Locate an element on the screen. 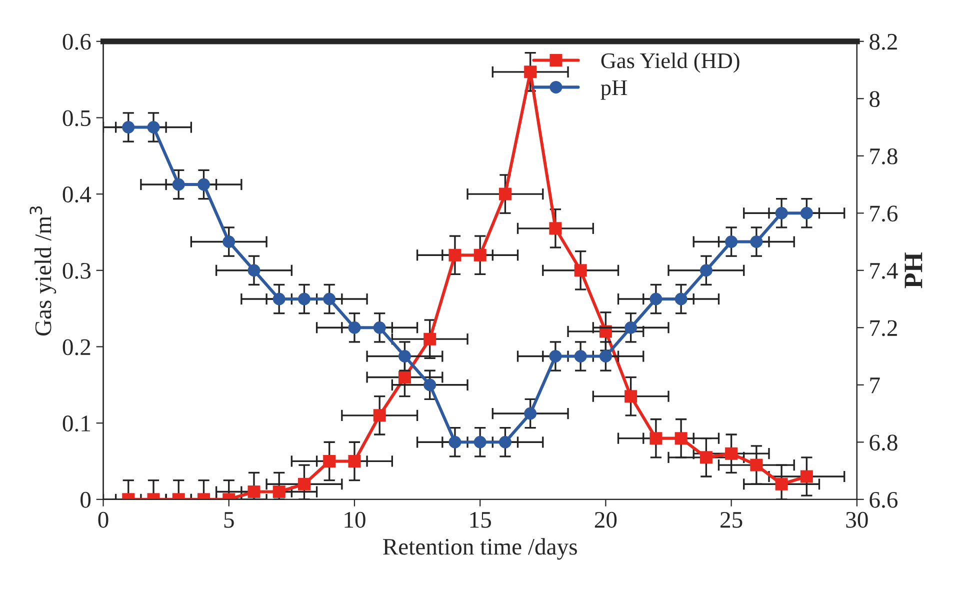  y2-axis-title: PH is located at coordinates (913, 270).